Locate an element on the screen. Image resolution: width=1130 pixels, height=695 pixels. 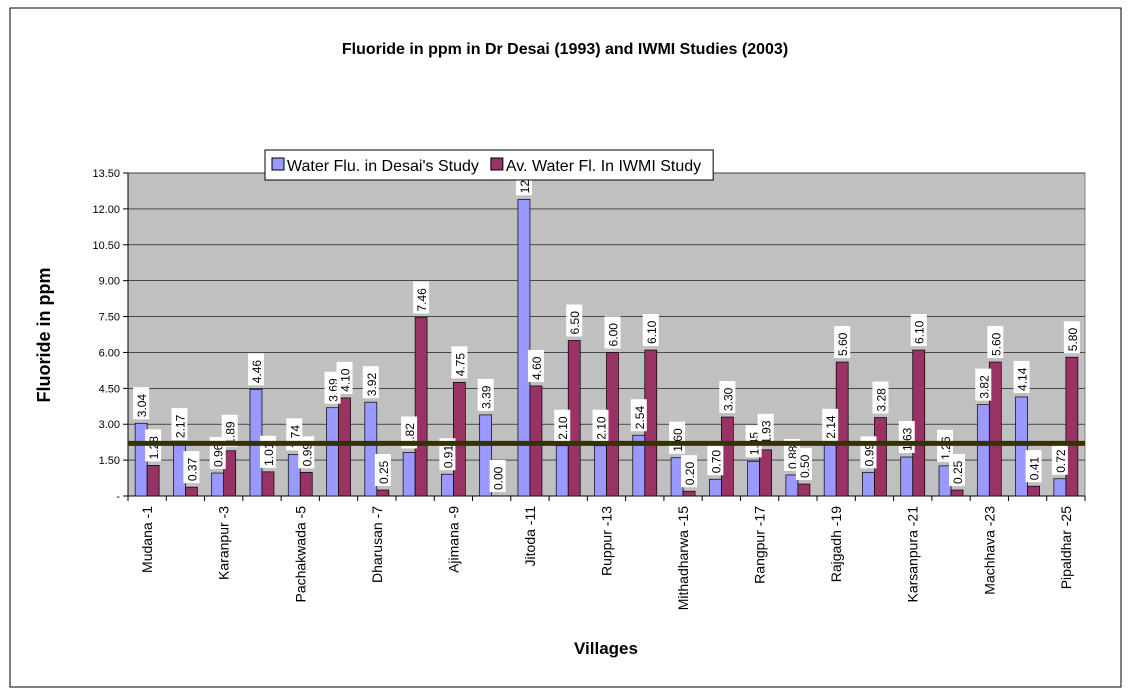
y-tick-label: - is located at coordinates (118, 497).